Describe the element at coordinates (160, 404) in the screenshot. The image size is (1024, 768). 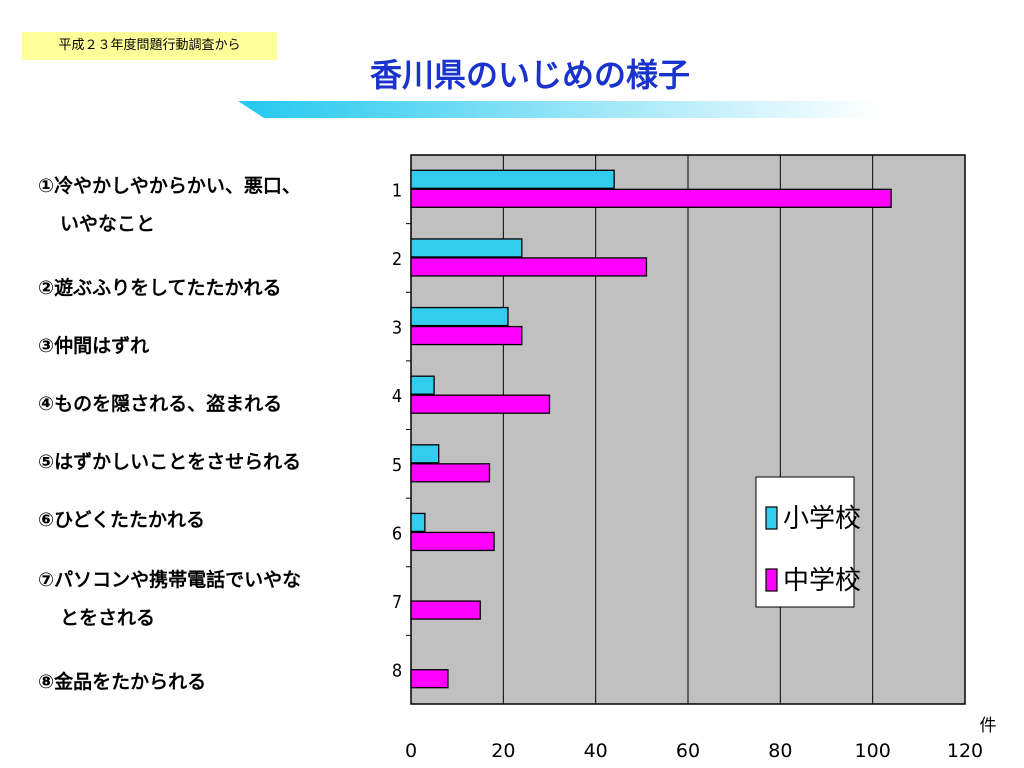
I see `item-text: ④ものを隠される、盗まれる` at that location.